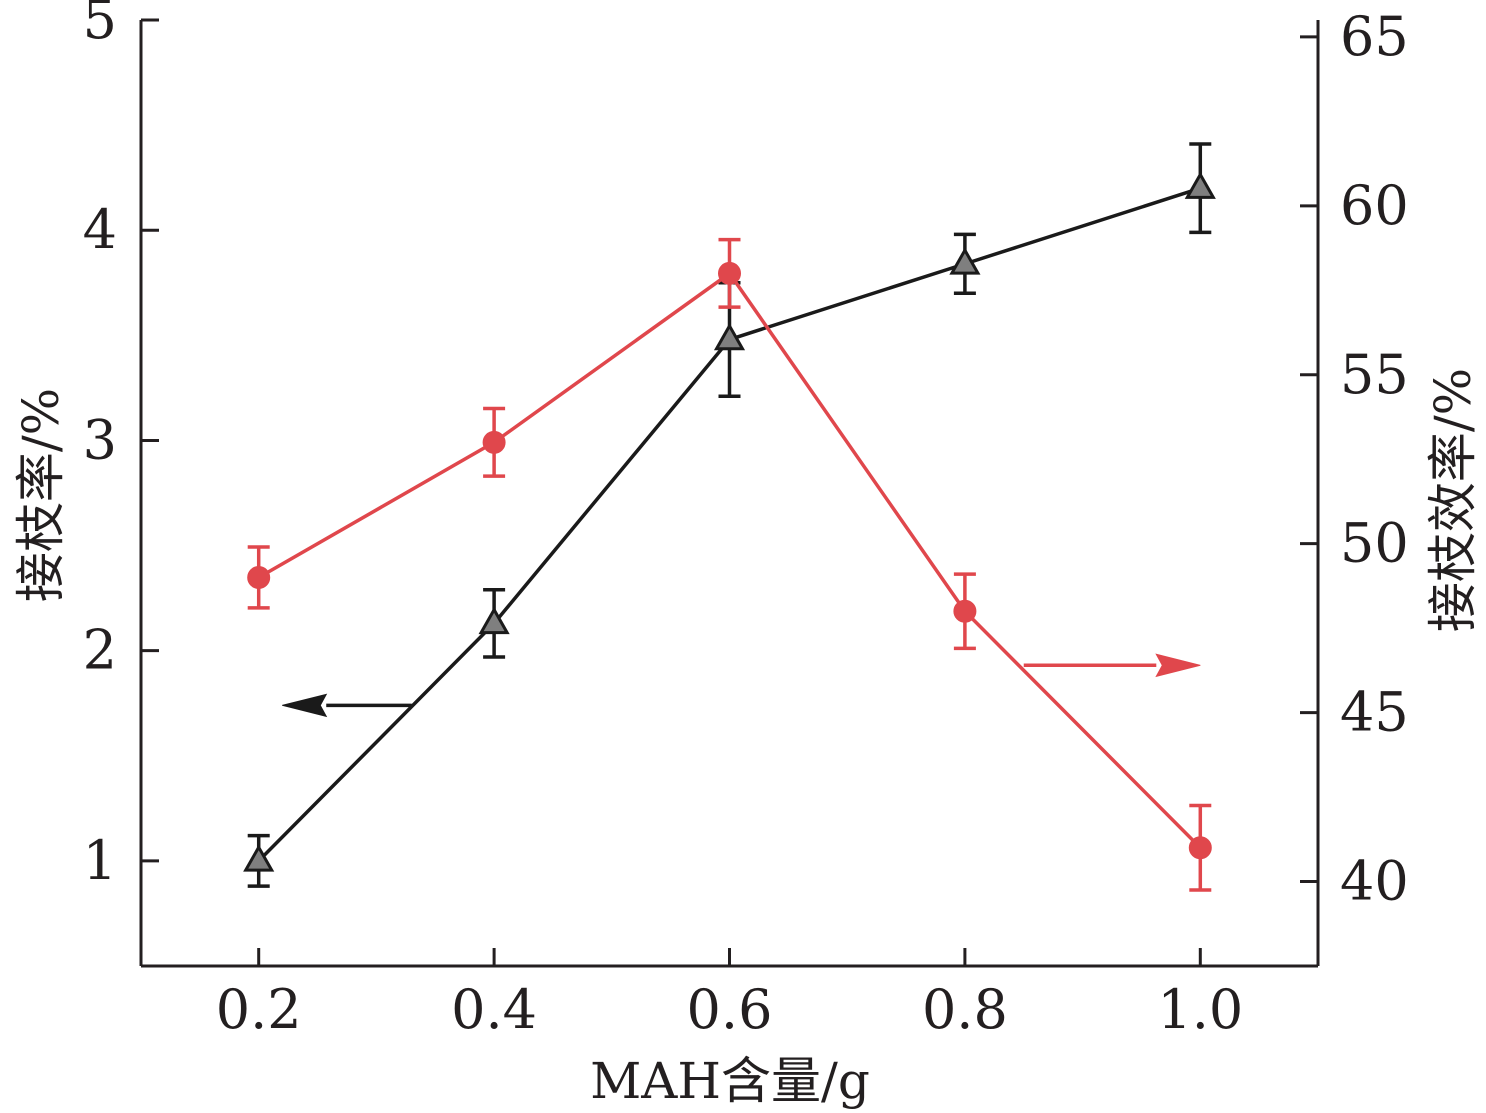  I want to click on right-y-axis-title: 接枝效率/%, so click(1453, 500).